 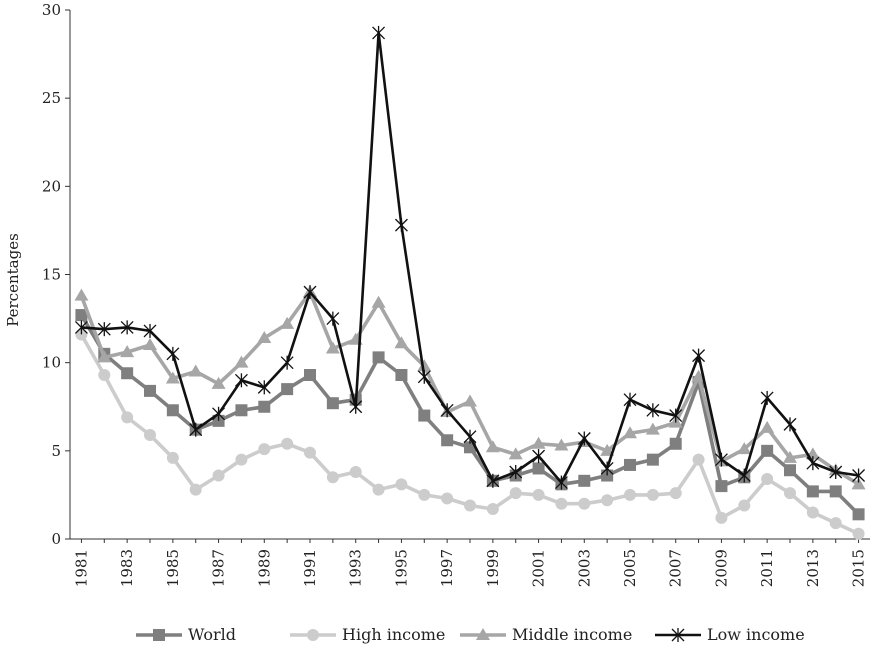 What do you see at coordinates (721, 568) in the screenshot?
I see `x-tick-label: 2009` at bounding box center [721, 568].